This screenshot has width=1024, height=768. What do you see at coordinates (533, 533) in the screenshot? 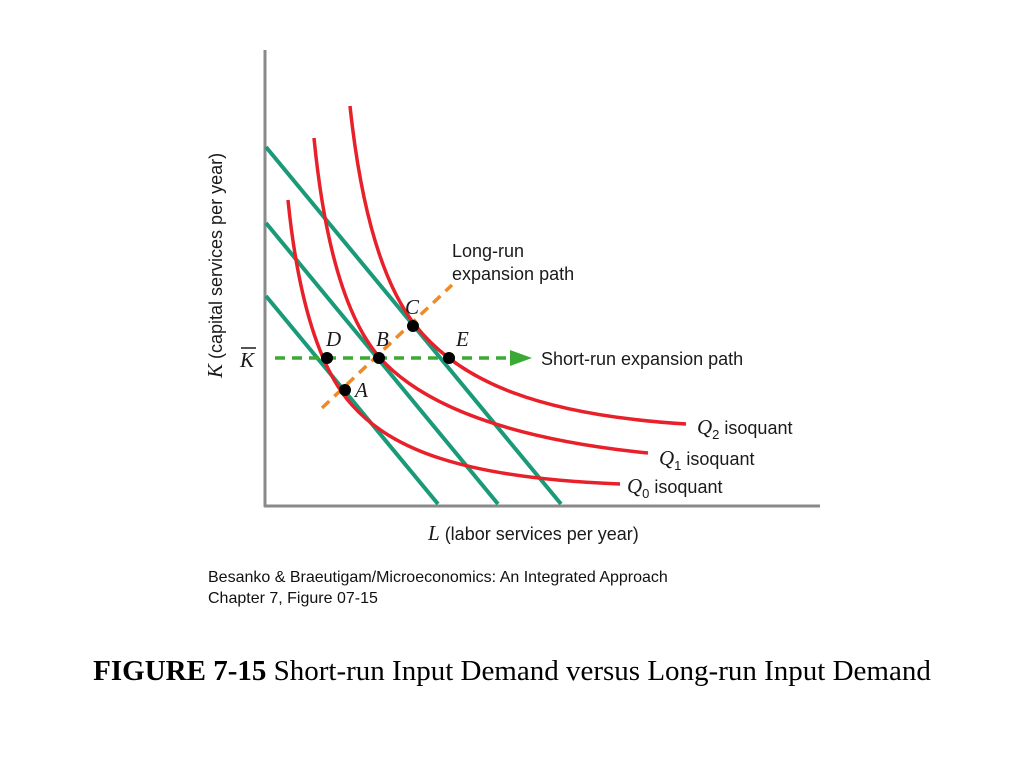
I see `x-axis-label: L (labor services per year)` at bounding box center [533, 533].